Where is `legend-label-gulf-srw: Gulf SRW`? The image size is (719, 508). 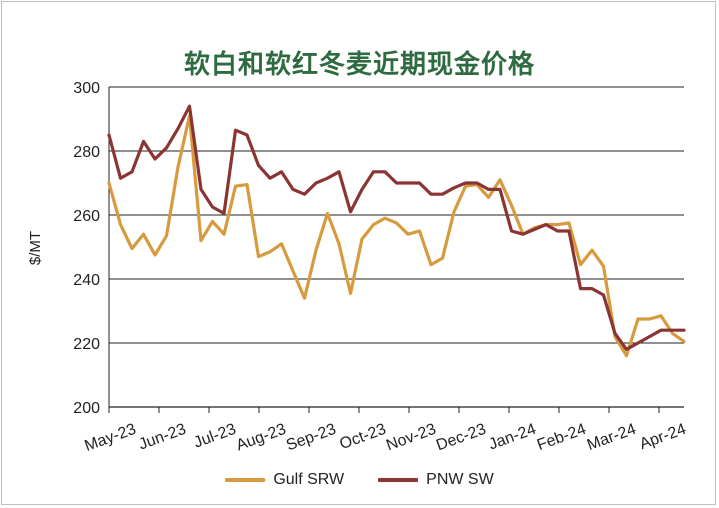 legend-label-gulf-srw: Gulf SRW is located at coordinates (309, 479).